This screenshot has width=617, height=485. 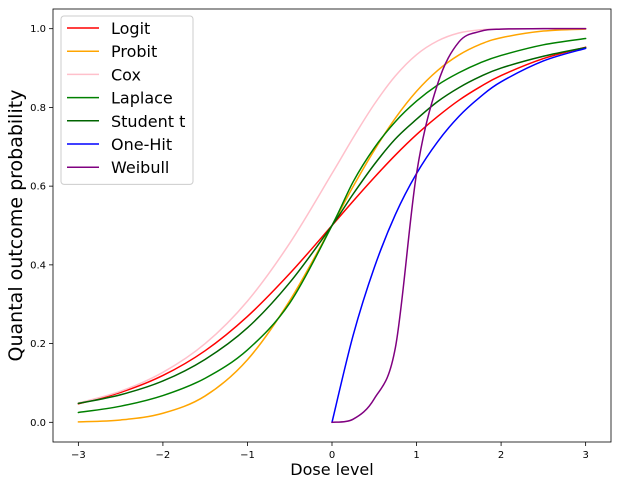 I want to click on x-tick-label: −1, so click(x=247, y=455).